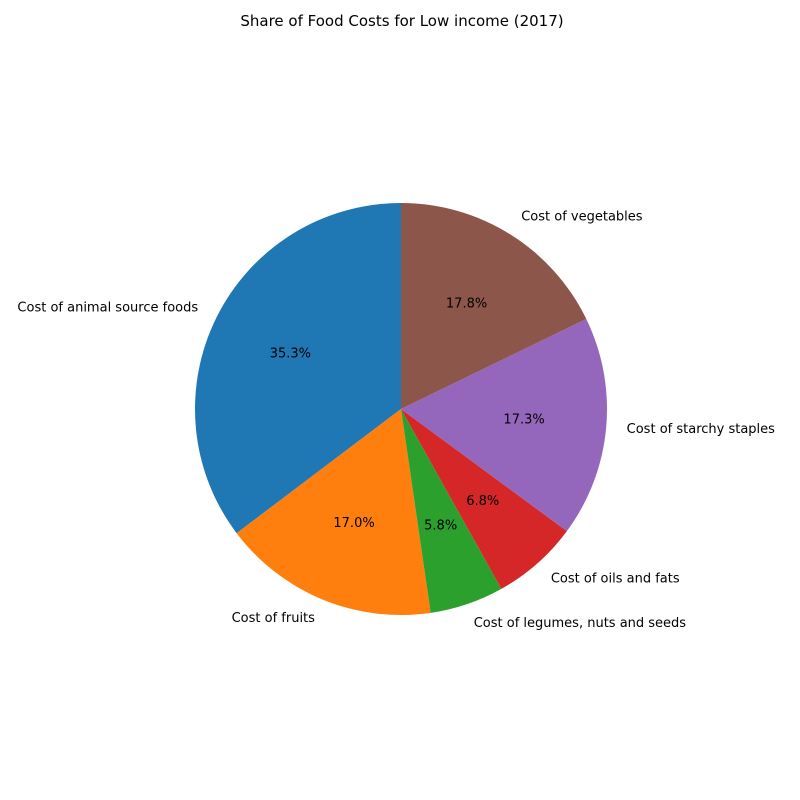  Describe the element at coordinates (466, 304) in the screenshot. I see `pct-label-cost-of-vegetables: 17.8%` at that location.